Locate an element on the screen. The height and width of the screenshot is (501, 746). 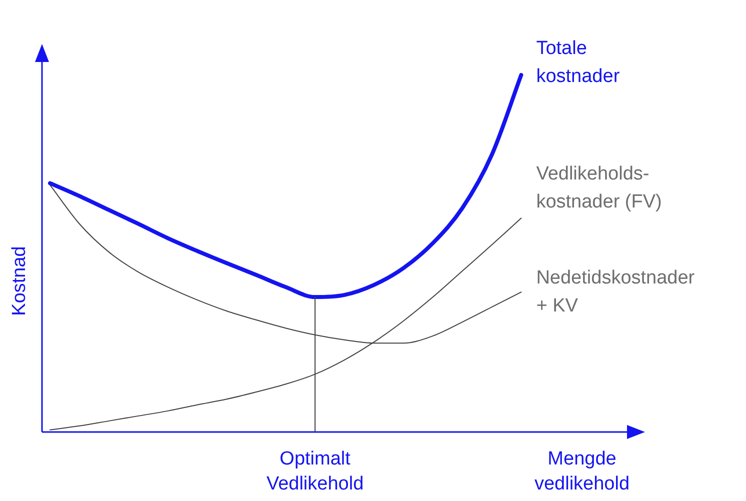
text: Optimalt Vedlikehold is located at coordinates (315, 471).